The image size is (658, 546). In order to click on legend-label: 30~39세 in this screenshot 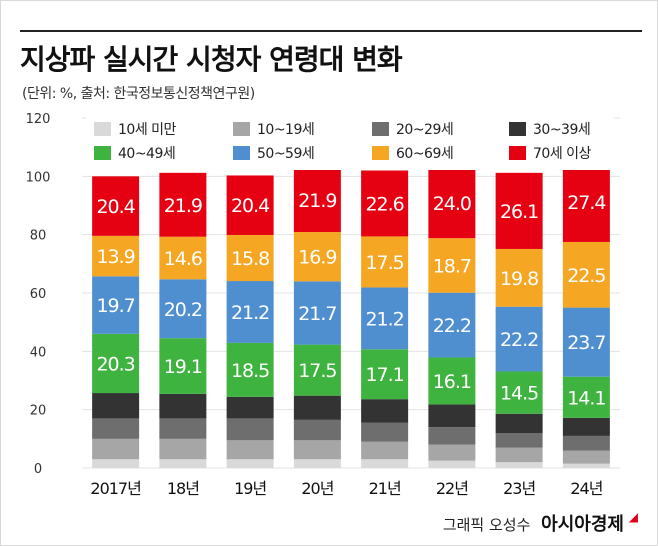, I will do `click(561, 130)`.